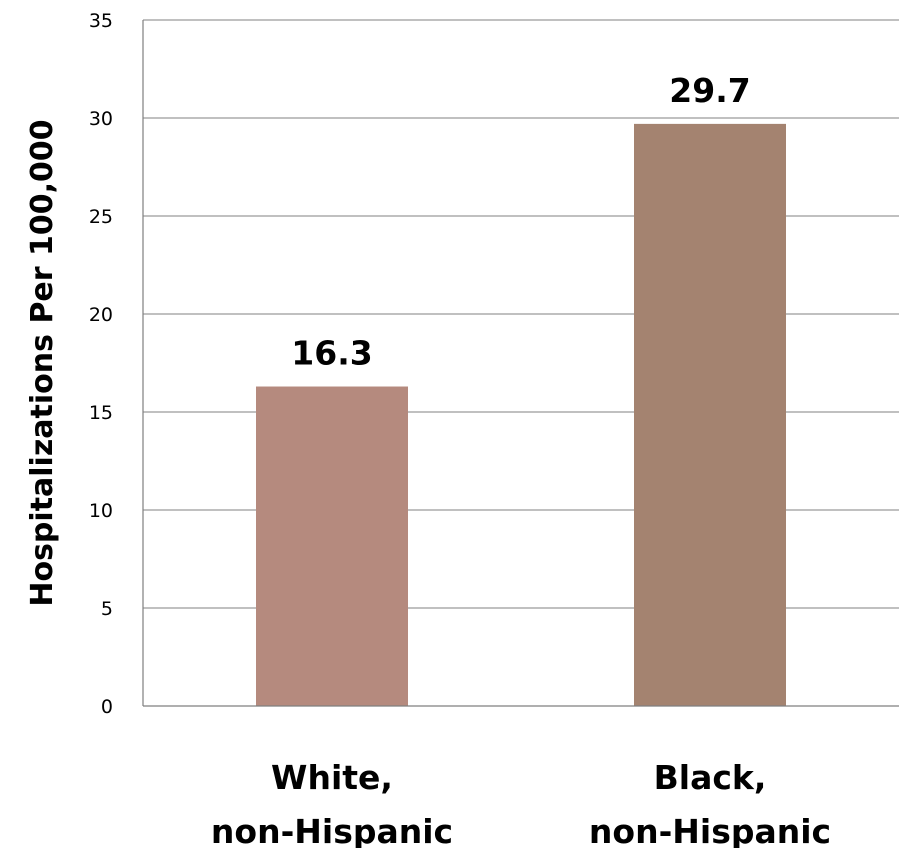  What do you see at coordinates (521, 803) in the screenshot?
I see `x-axis-categories: White, non-Hispanic Black, non-Hispanic` at bounding box center [521, 803].